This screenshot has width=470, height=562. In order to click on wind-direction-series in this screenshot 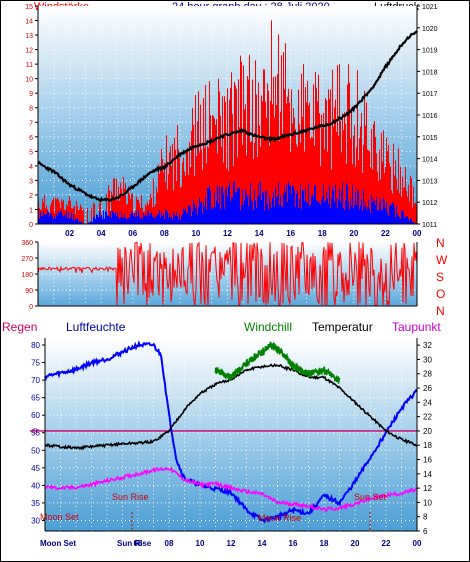, I will do `click(227, 274)`.